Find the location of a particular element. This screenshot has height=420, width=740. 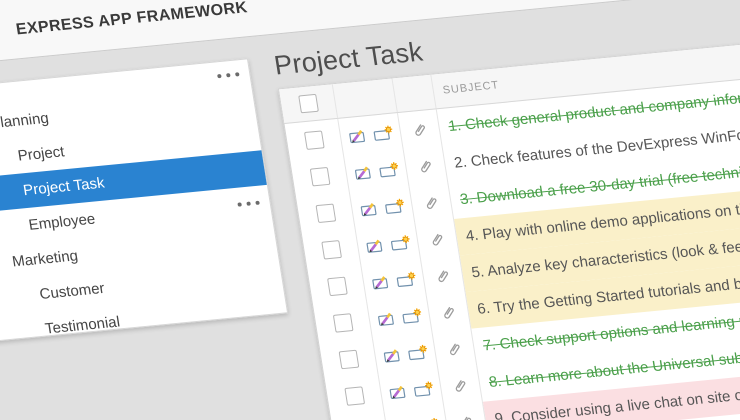

sidebar-item-label: Project Task is located at coordinates (64, 187).